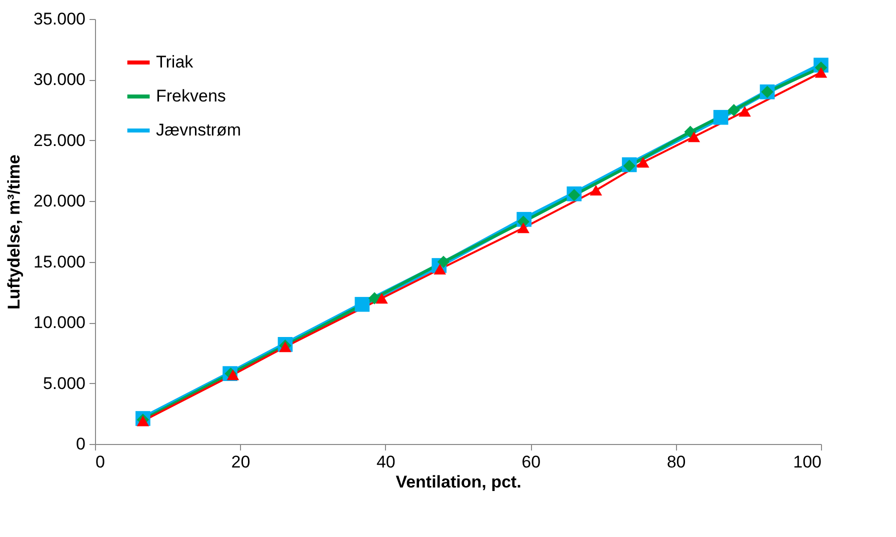  I want to click on legend-label: Triak, so click(175, 62).